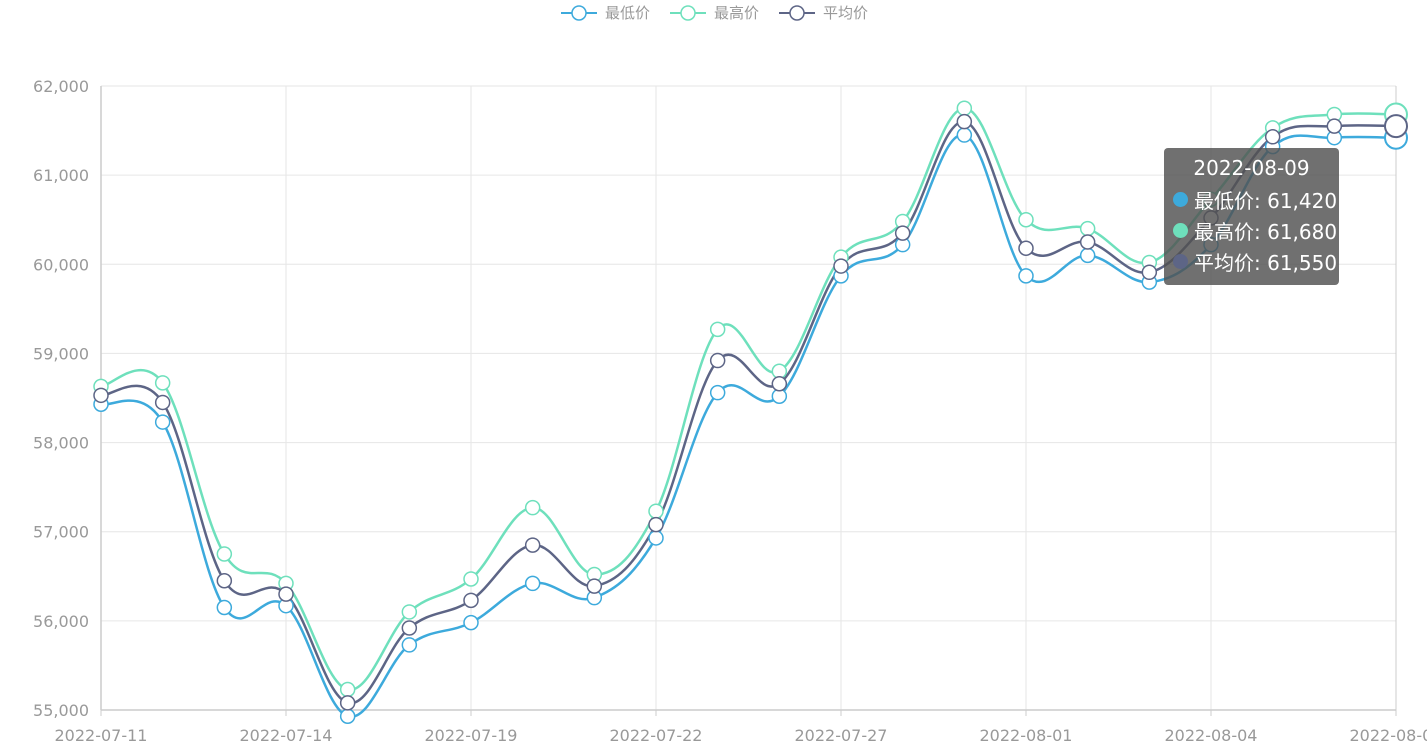 The height and width of the screenshot is (743, 1427). I want to click on tooltip-row-avg: 平均价: 61,550, so click(1256, 261).